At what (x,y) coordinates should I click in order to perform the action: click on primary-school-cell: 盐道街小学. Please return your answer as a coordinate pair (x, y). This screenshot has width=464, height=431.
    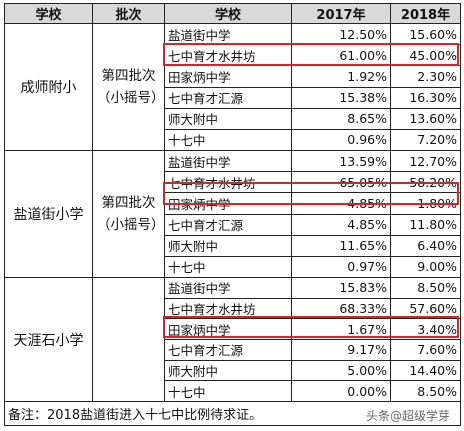
    Looking at the image, I should click on (48, 214).